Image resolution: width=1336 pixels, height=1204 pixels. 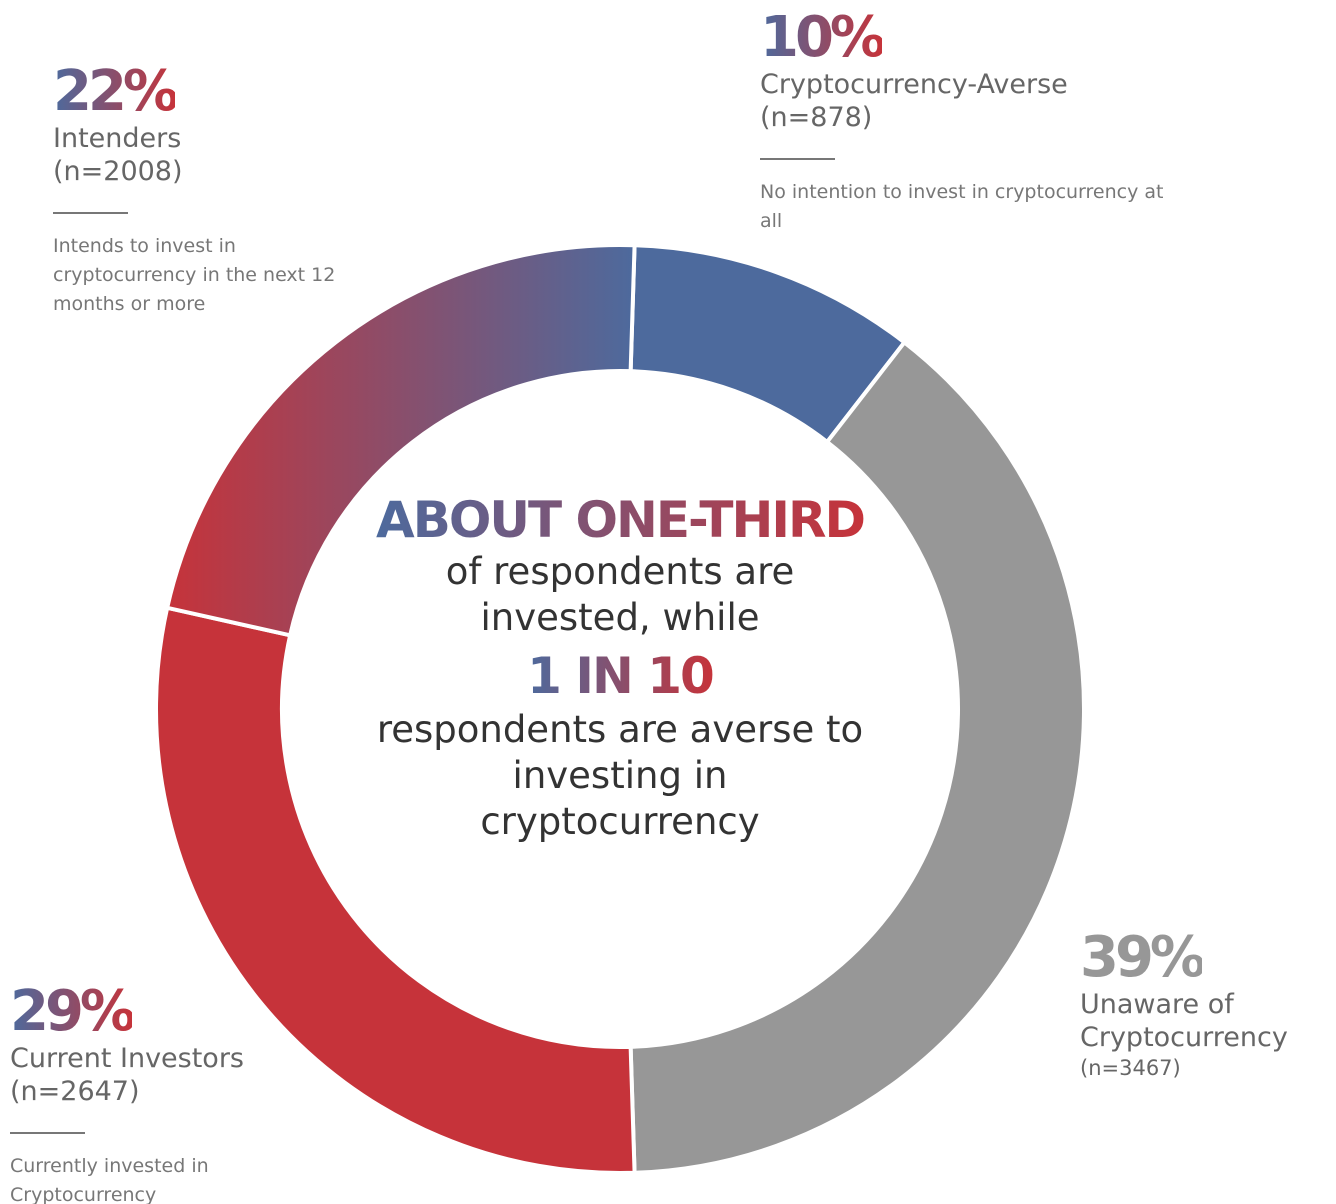 I want to click on percent-label: 29%, so click(x=73, y=1011).